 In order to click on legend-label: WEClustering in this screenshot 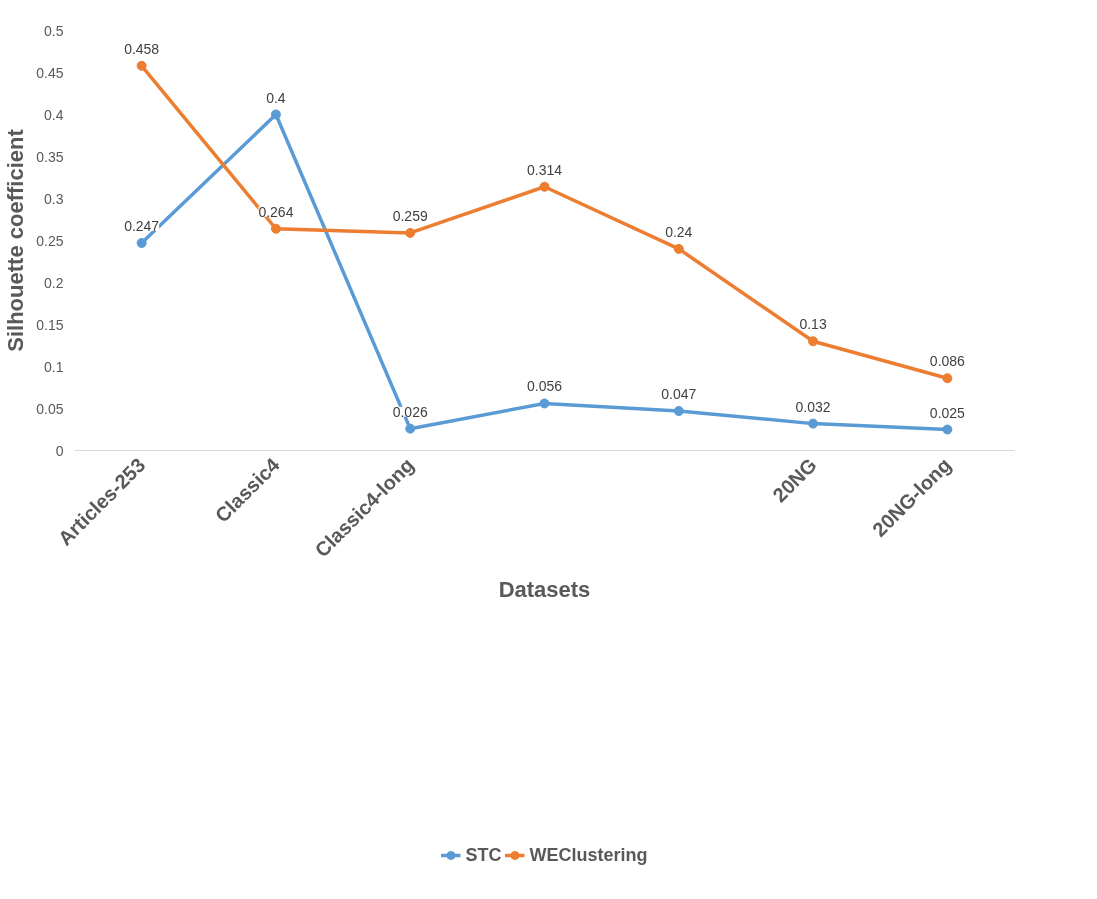, I will do `click(588, 855)`.